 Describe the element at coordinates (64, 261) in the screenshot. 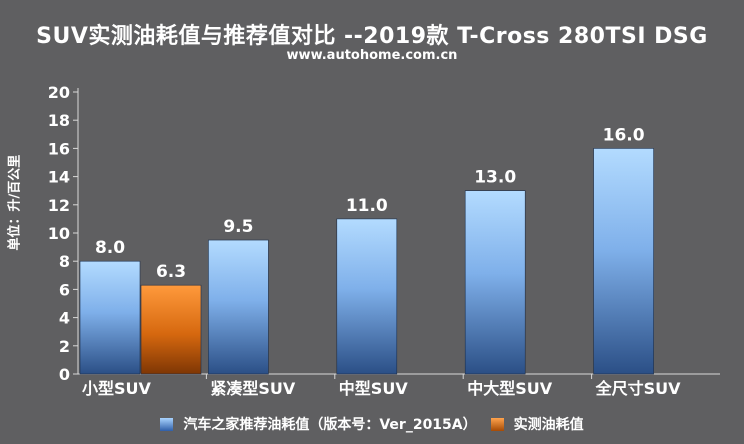

I see `y-tick-label: 8` at that location.